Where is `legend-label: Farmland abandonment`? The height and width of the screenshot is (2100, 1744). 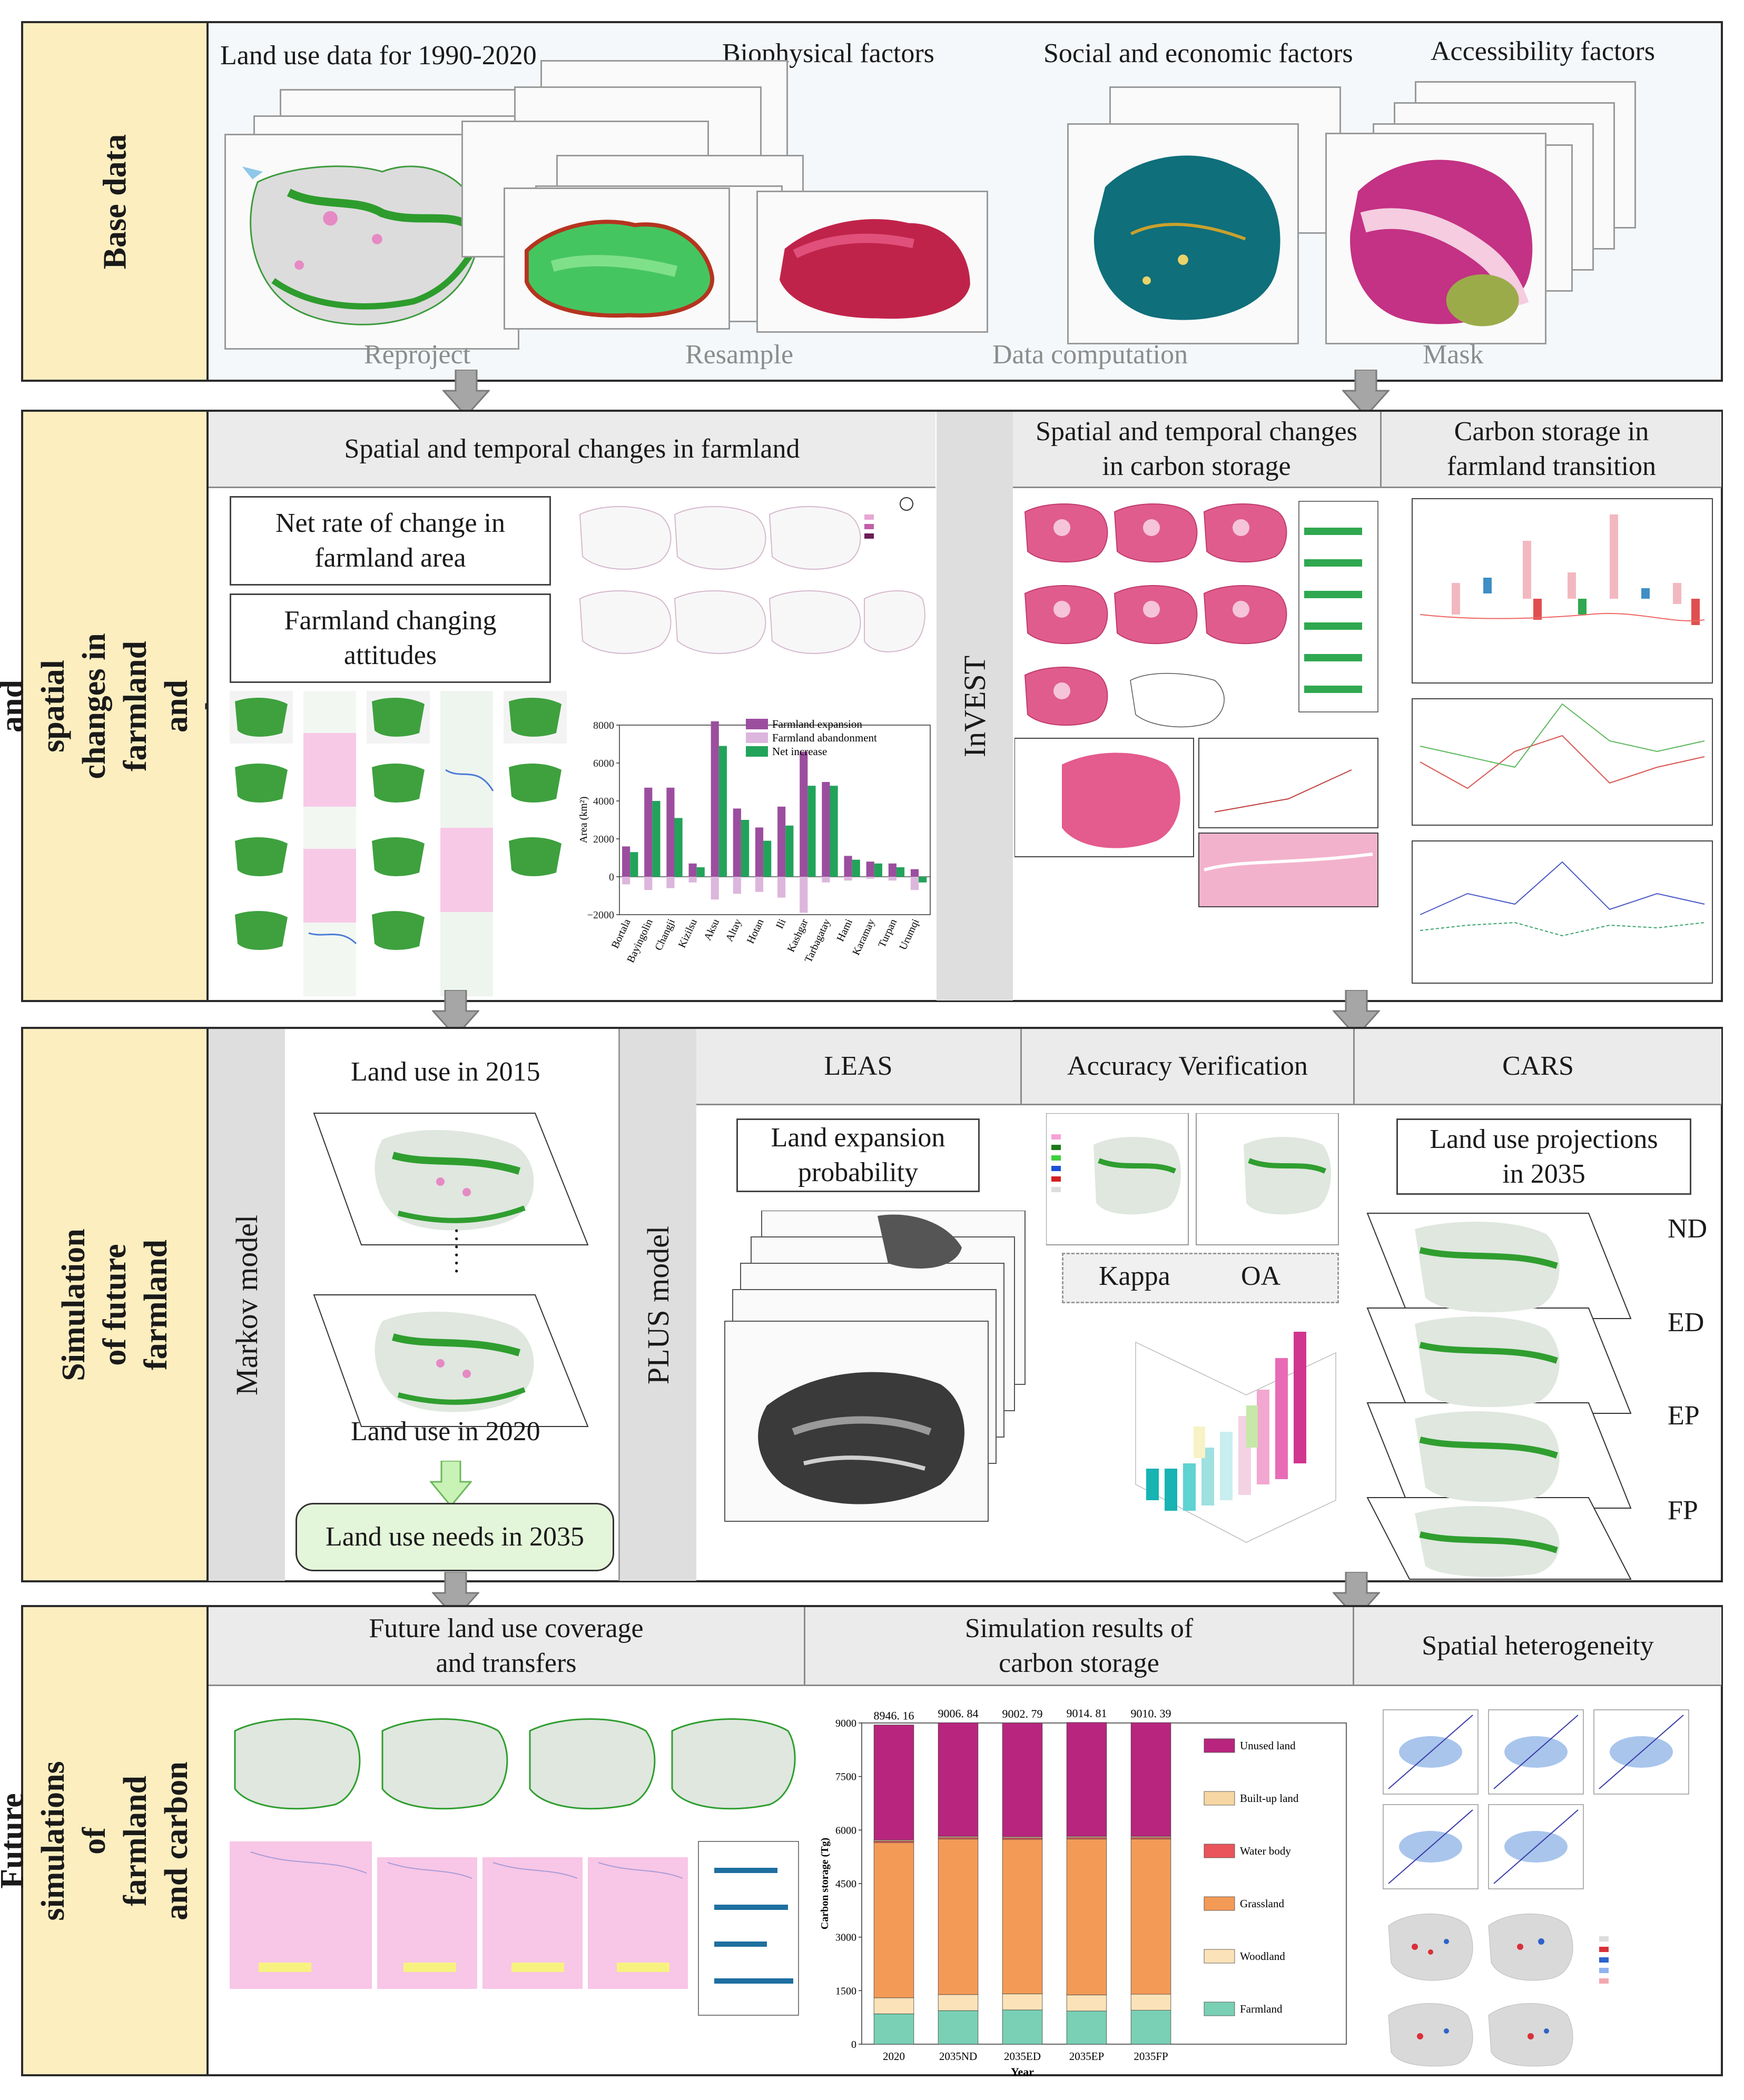
legend-label: Farmland abandonment is located at coordinates (825, 737).